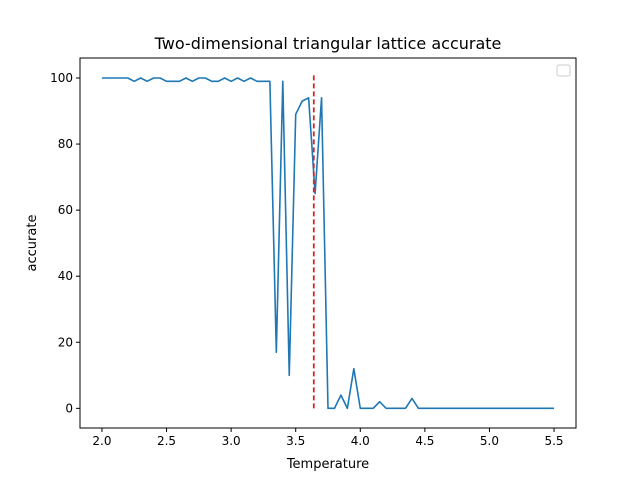  What do you see at coordinates (327, 464) in the screenshot?
I see `x-axis-label: Temperature` at bounding box center [327, 464].